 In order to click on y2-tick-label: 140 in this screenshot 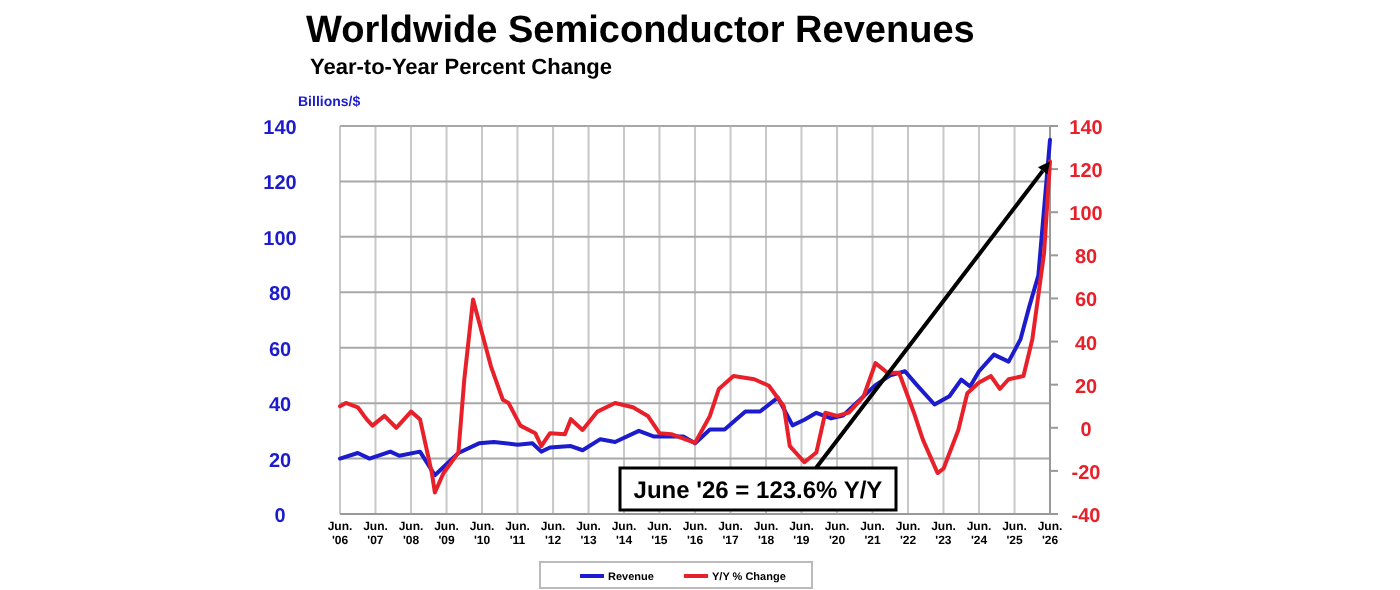, I will do `click(1086, 129)`.